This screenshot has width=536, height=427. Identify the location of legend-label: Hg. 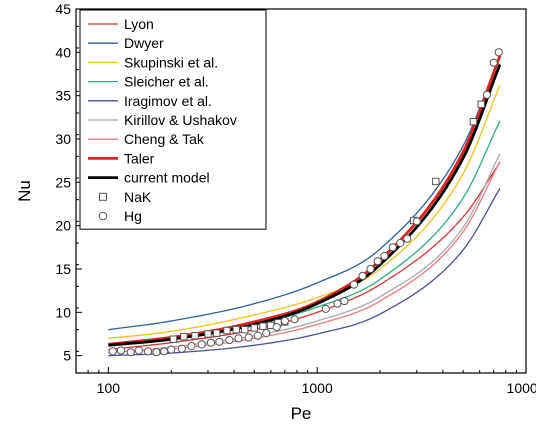
(133, 216).